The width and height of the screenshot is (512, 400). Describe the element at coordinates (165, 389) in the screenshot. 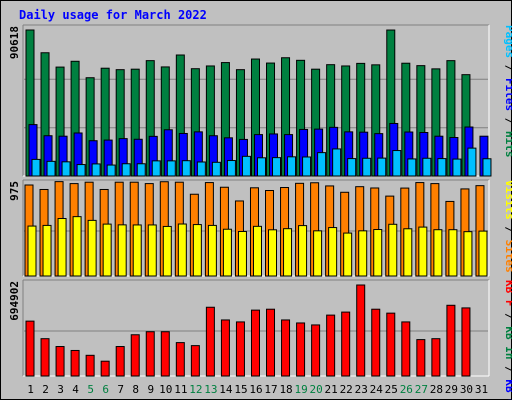

I see `day-label-10: 10` at that location.